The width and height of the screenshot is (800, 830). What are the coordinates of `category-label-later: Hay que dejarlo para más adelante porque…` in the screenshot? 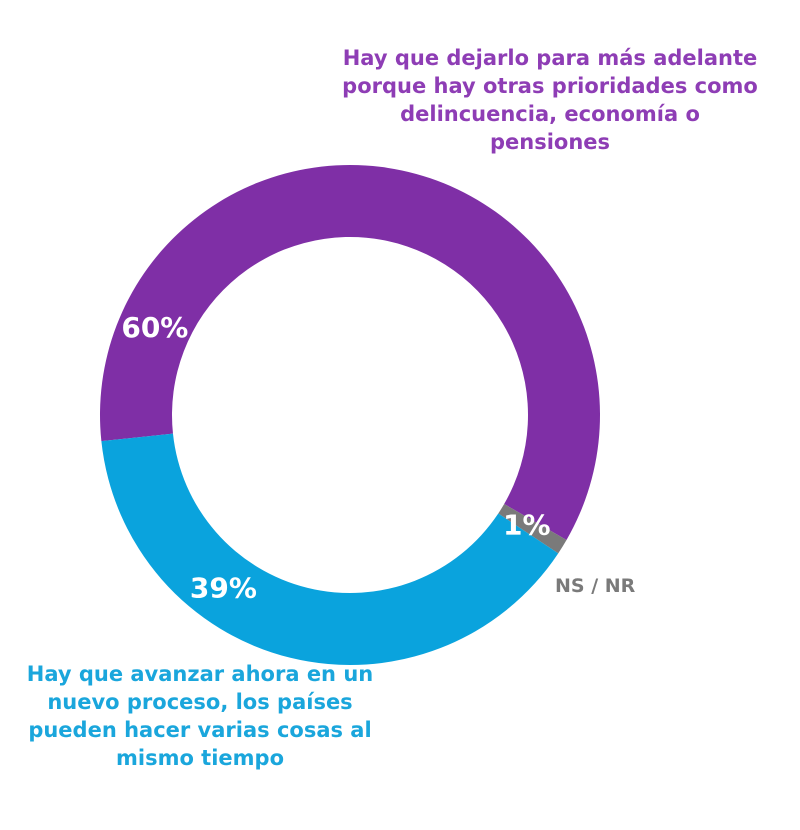 It's located at (550, 100).